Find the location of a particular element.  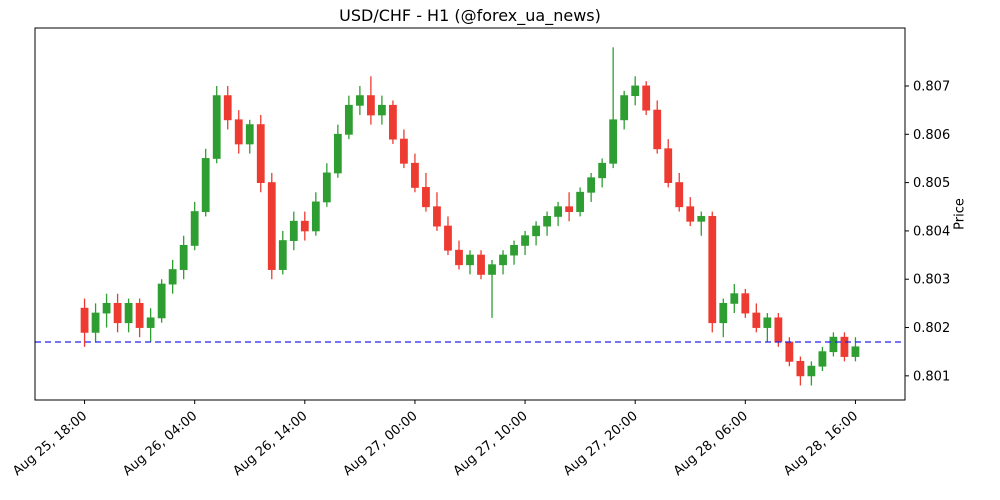

x-tick-label: Aug 27, 00:00 is located at coordinates (381, 444).